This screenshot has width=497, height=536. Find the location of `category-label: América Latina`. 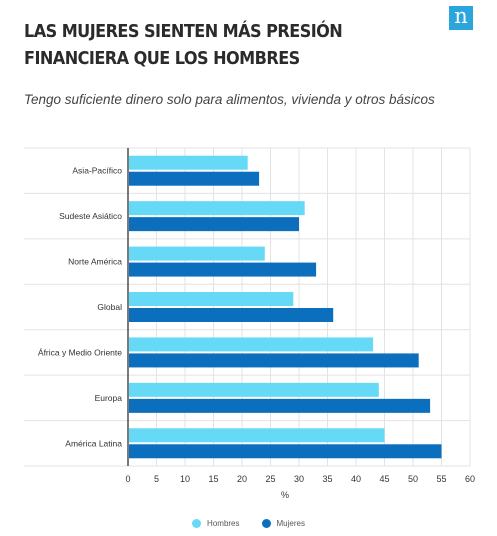

category-label: América Latina is located at coordinates (93, 443).